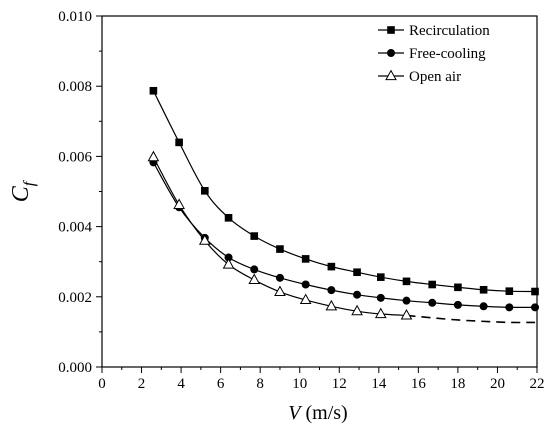  I want to click on x-tick-label: 20, so click(497, 384).